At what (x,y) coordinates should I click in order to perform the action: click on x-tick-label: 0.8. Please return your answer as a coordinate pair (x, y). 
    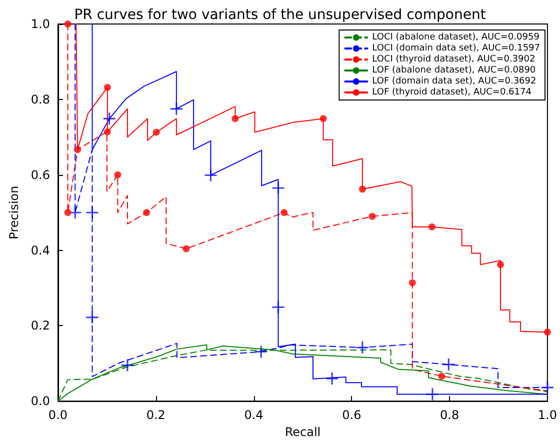
    Looking at the image, I should click on (450, 415).